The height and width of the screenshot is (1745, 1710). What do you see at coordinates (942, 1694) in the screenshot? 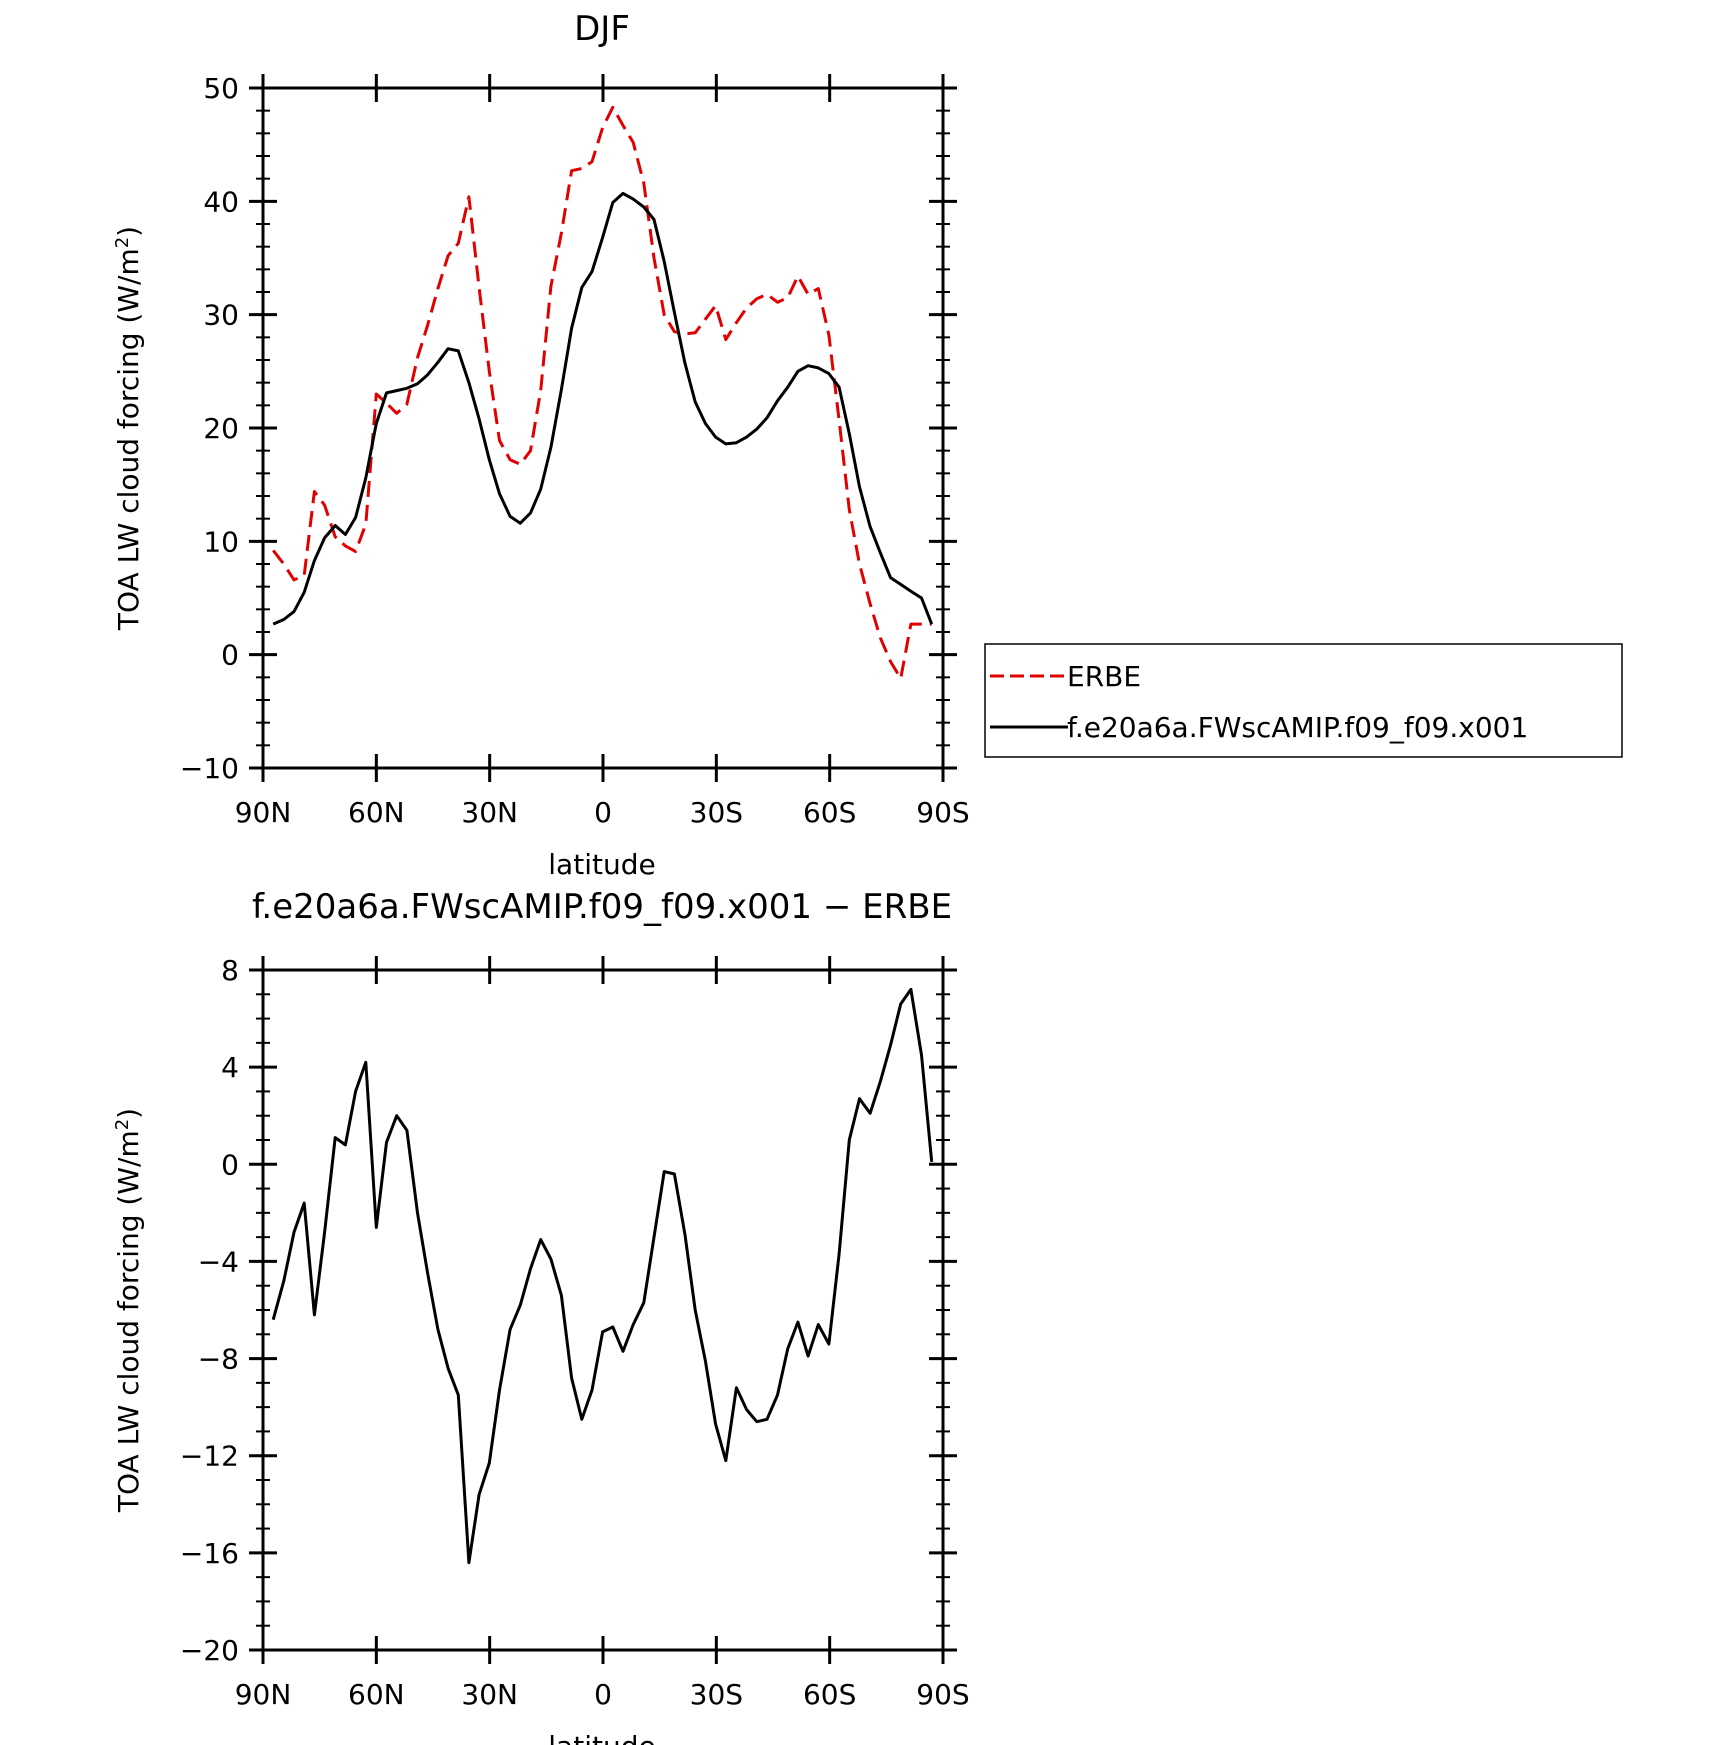
I see `x-tick-label-bottom-6: 90S` at bounding box center [942, 1694].